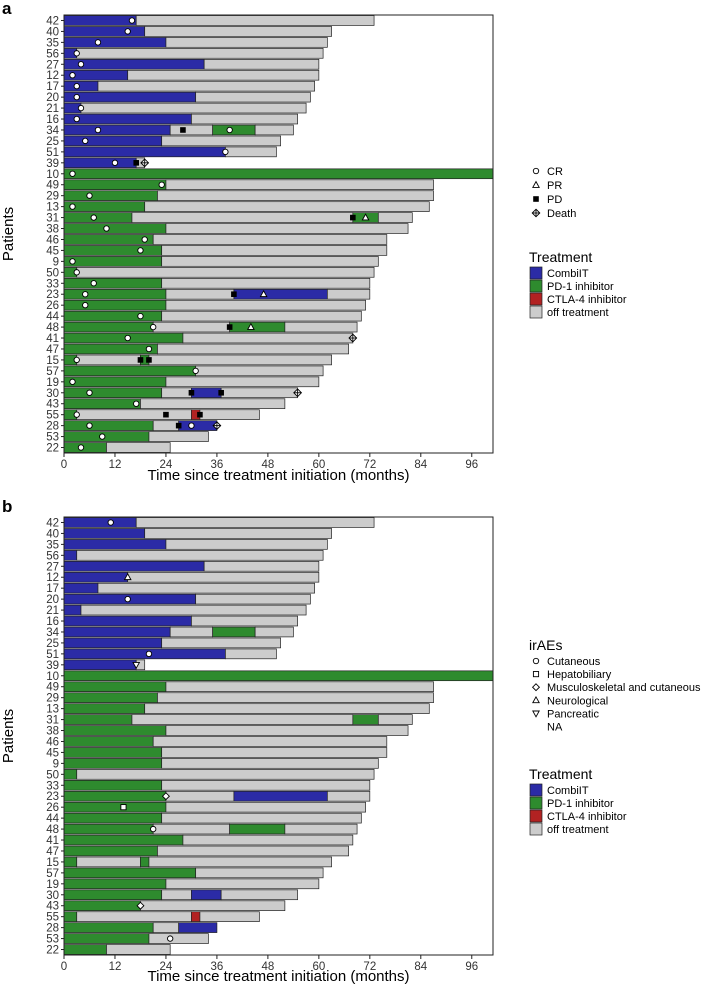 Image resolution: width=708 pixels, height=989 pixels. What do you see at coordinates (217, 465) in the screenshot?
I see `x-tick-label: 36` at bounding box center [217, 465].